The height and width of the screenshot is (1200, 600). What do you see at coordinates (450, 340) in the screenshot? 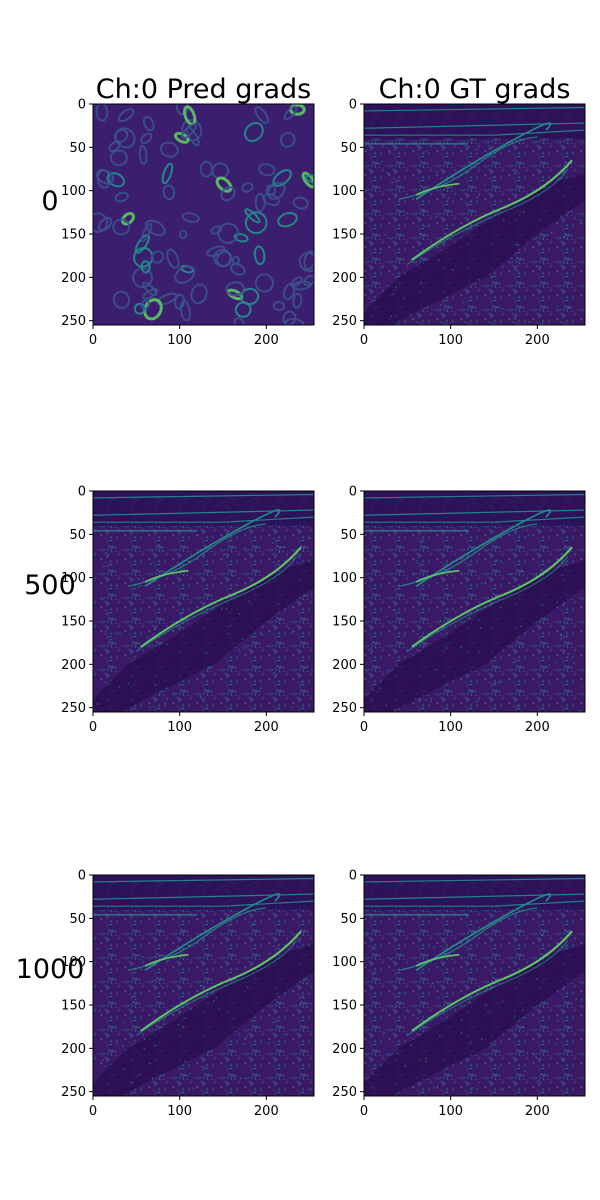
I see `x-tick-label: 100` at bounding box center [450, 340].